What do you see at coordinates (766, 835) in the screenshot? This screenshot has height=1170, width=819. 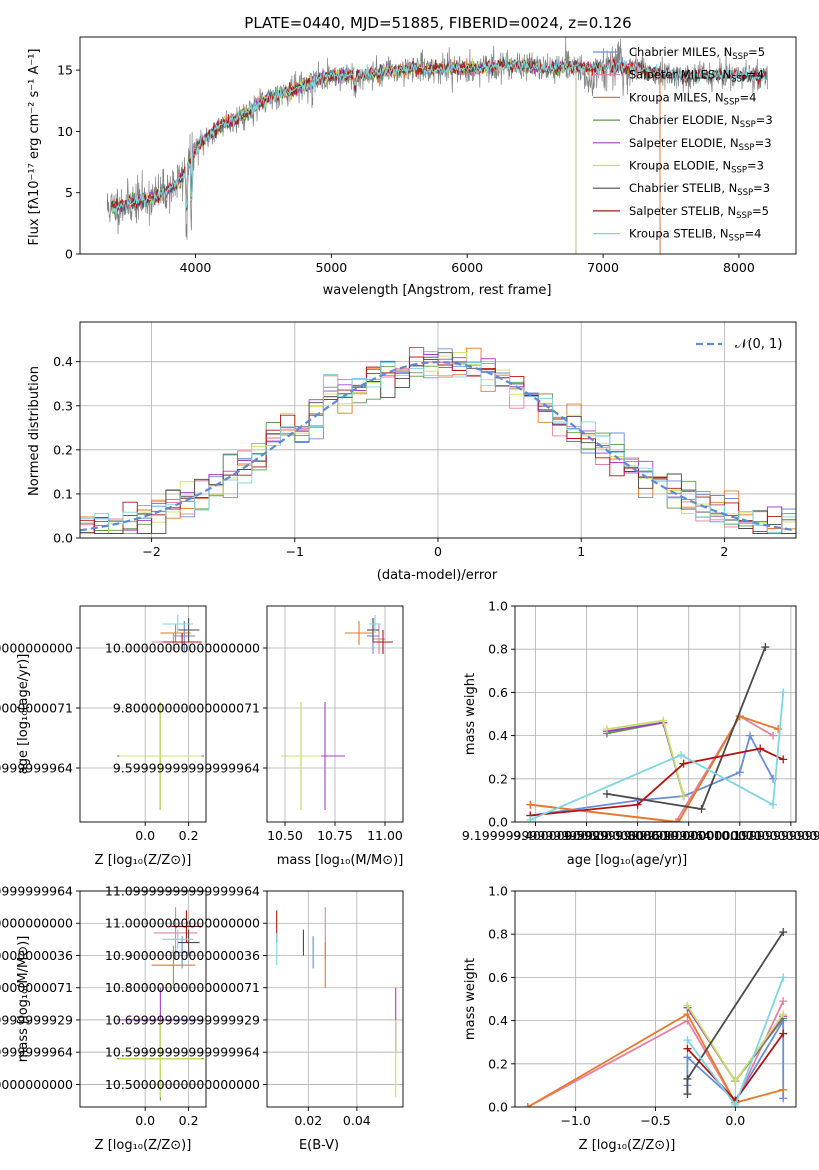 I see `x-tick-label: 10.19999999999999929` at bounding box center [766, 835].